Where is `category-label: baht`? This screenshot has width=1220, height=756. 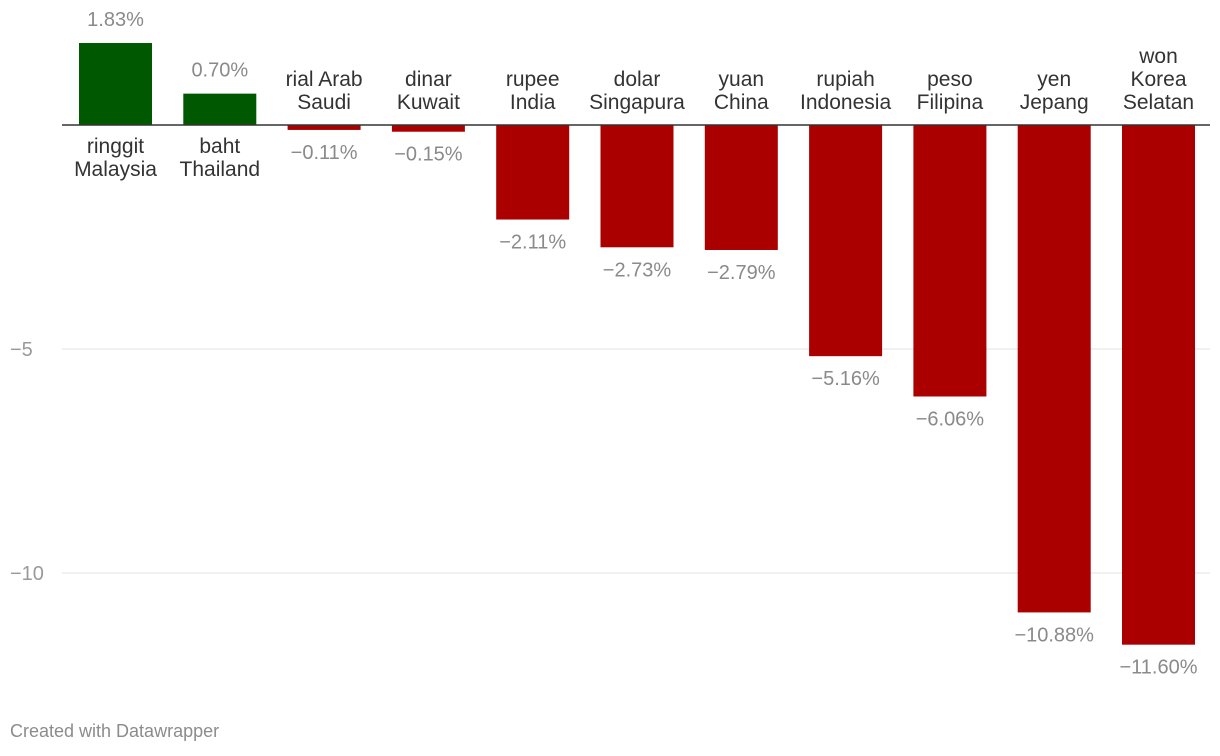 category-label: baht is located at coordinates (219, 146).